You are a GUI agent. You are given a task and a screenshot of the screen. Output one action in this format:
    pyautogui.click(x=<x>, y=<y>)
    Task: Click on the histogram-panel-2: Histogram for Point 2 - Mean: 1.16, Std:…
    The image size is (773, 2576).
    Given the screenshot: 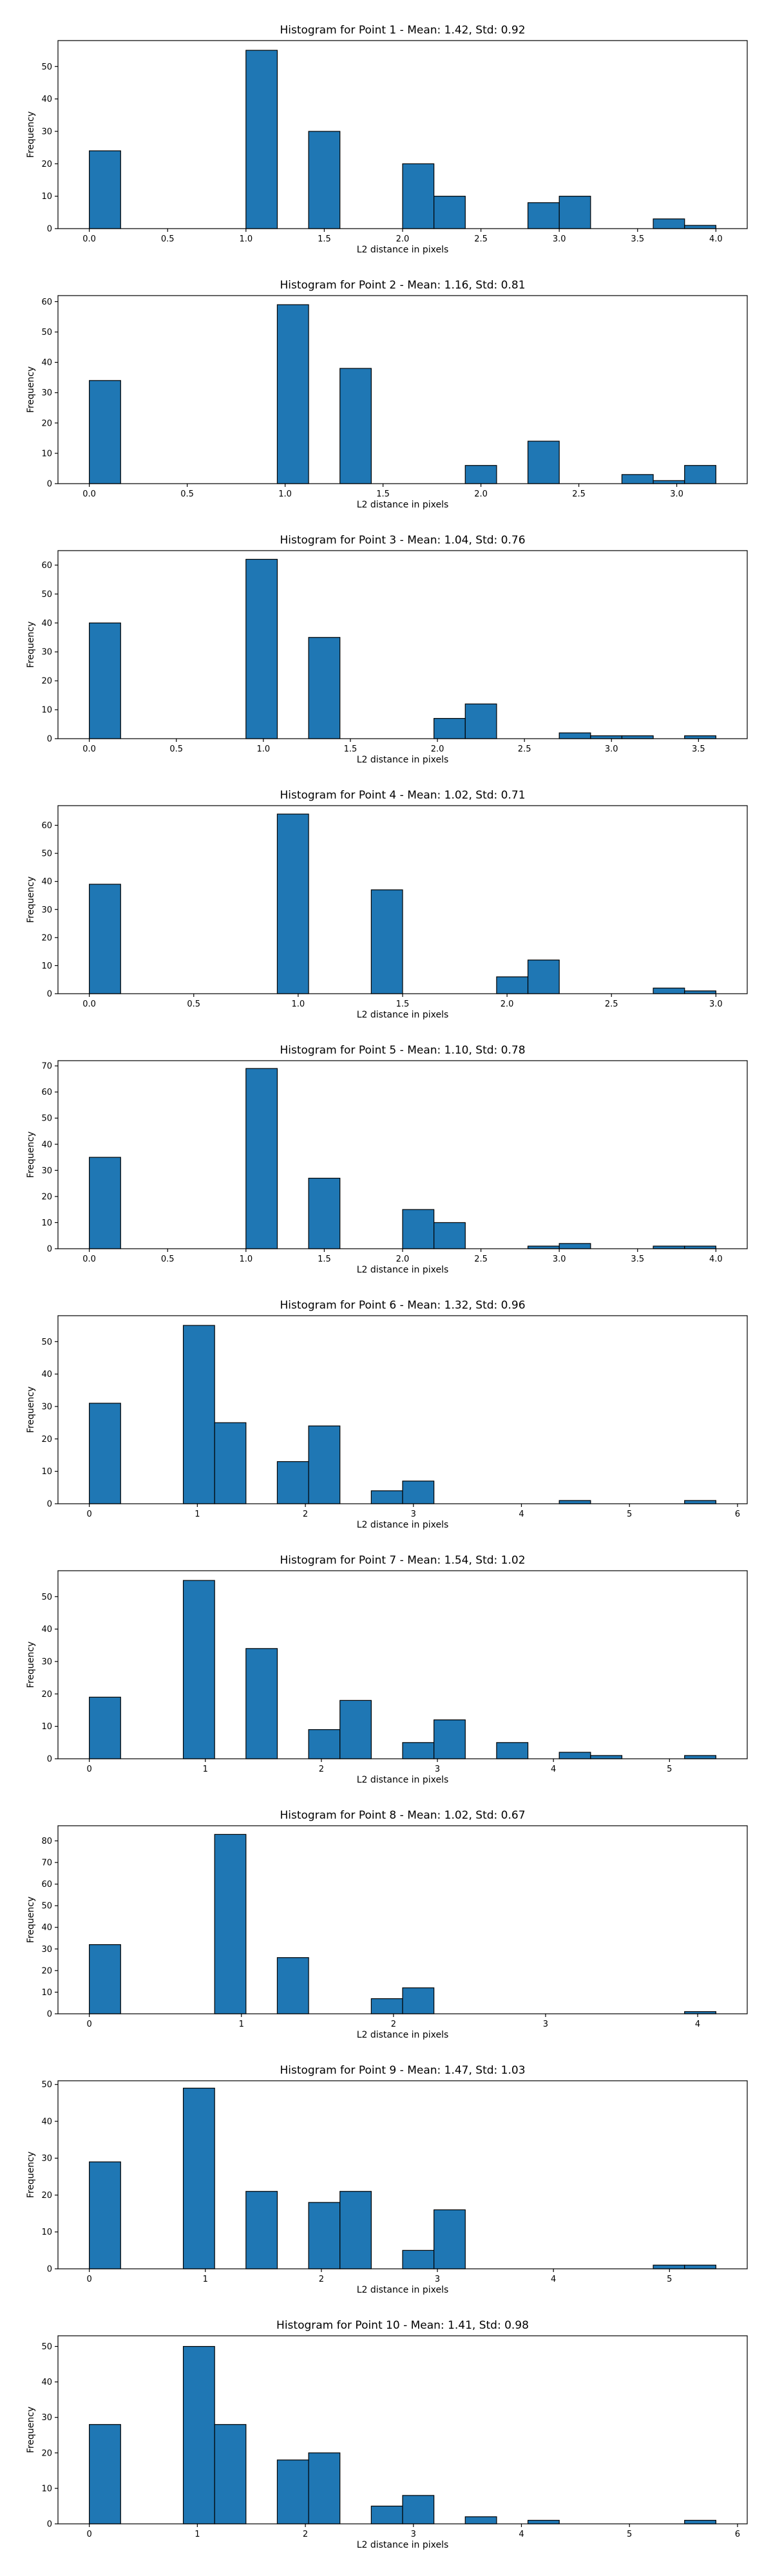 What is the action you would take?
    pyautogui.click(x=387, y=395)
    